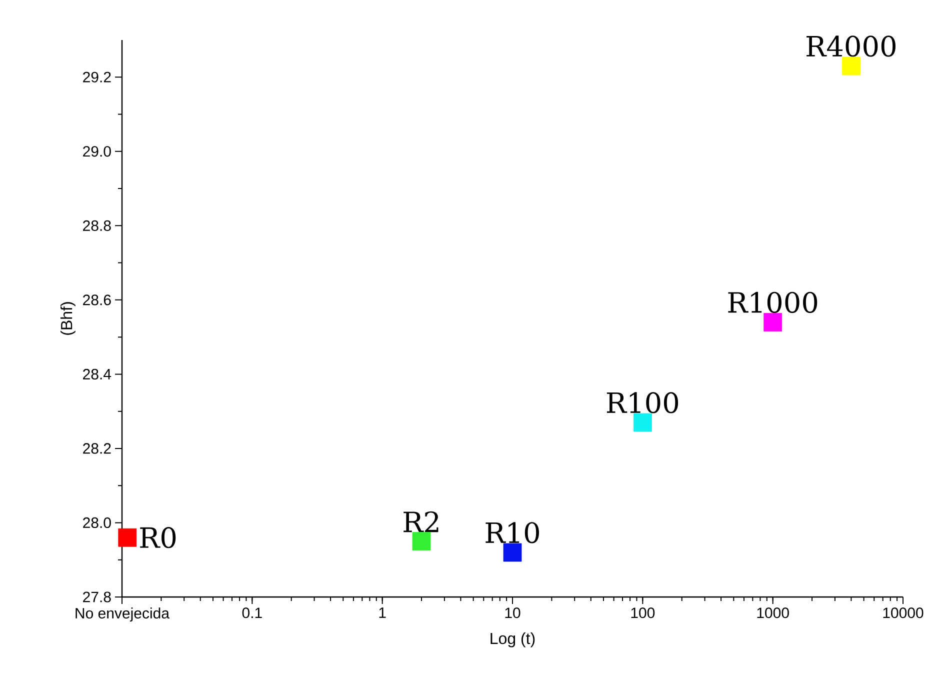 Image resolution: width=942 pixels, height=686 pixels. I want to click on annotation: R0, so click(158, 537).